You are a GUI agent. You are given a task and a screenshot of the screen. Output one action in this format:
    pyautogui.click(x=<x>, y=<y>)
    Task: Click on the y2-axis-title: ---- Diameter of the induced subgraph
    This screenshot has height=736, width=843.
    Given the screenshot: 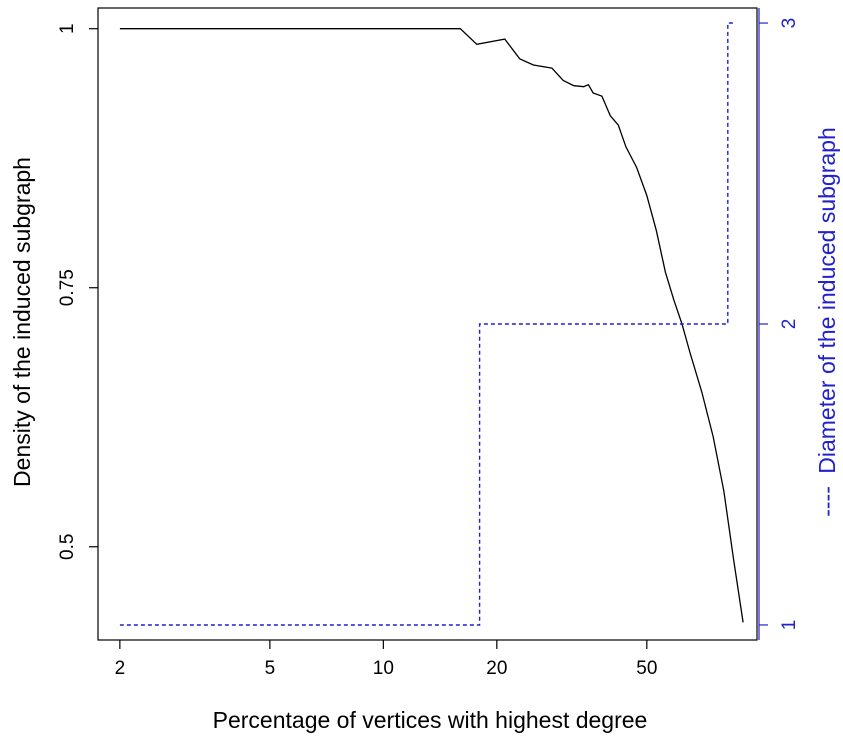 What is the action you would take?
    pyautogui.click(x=827, y=322)
    